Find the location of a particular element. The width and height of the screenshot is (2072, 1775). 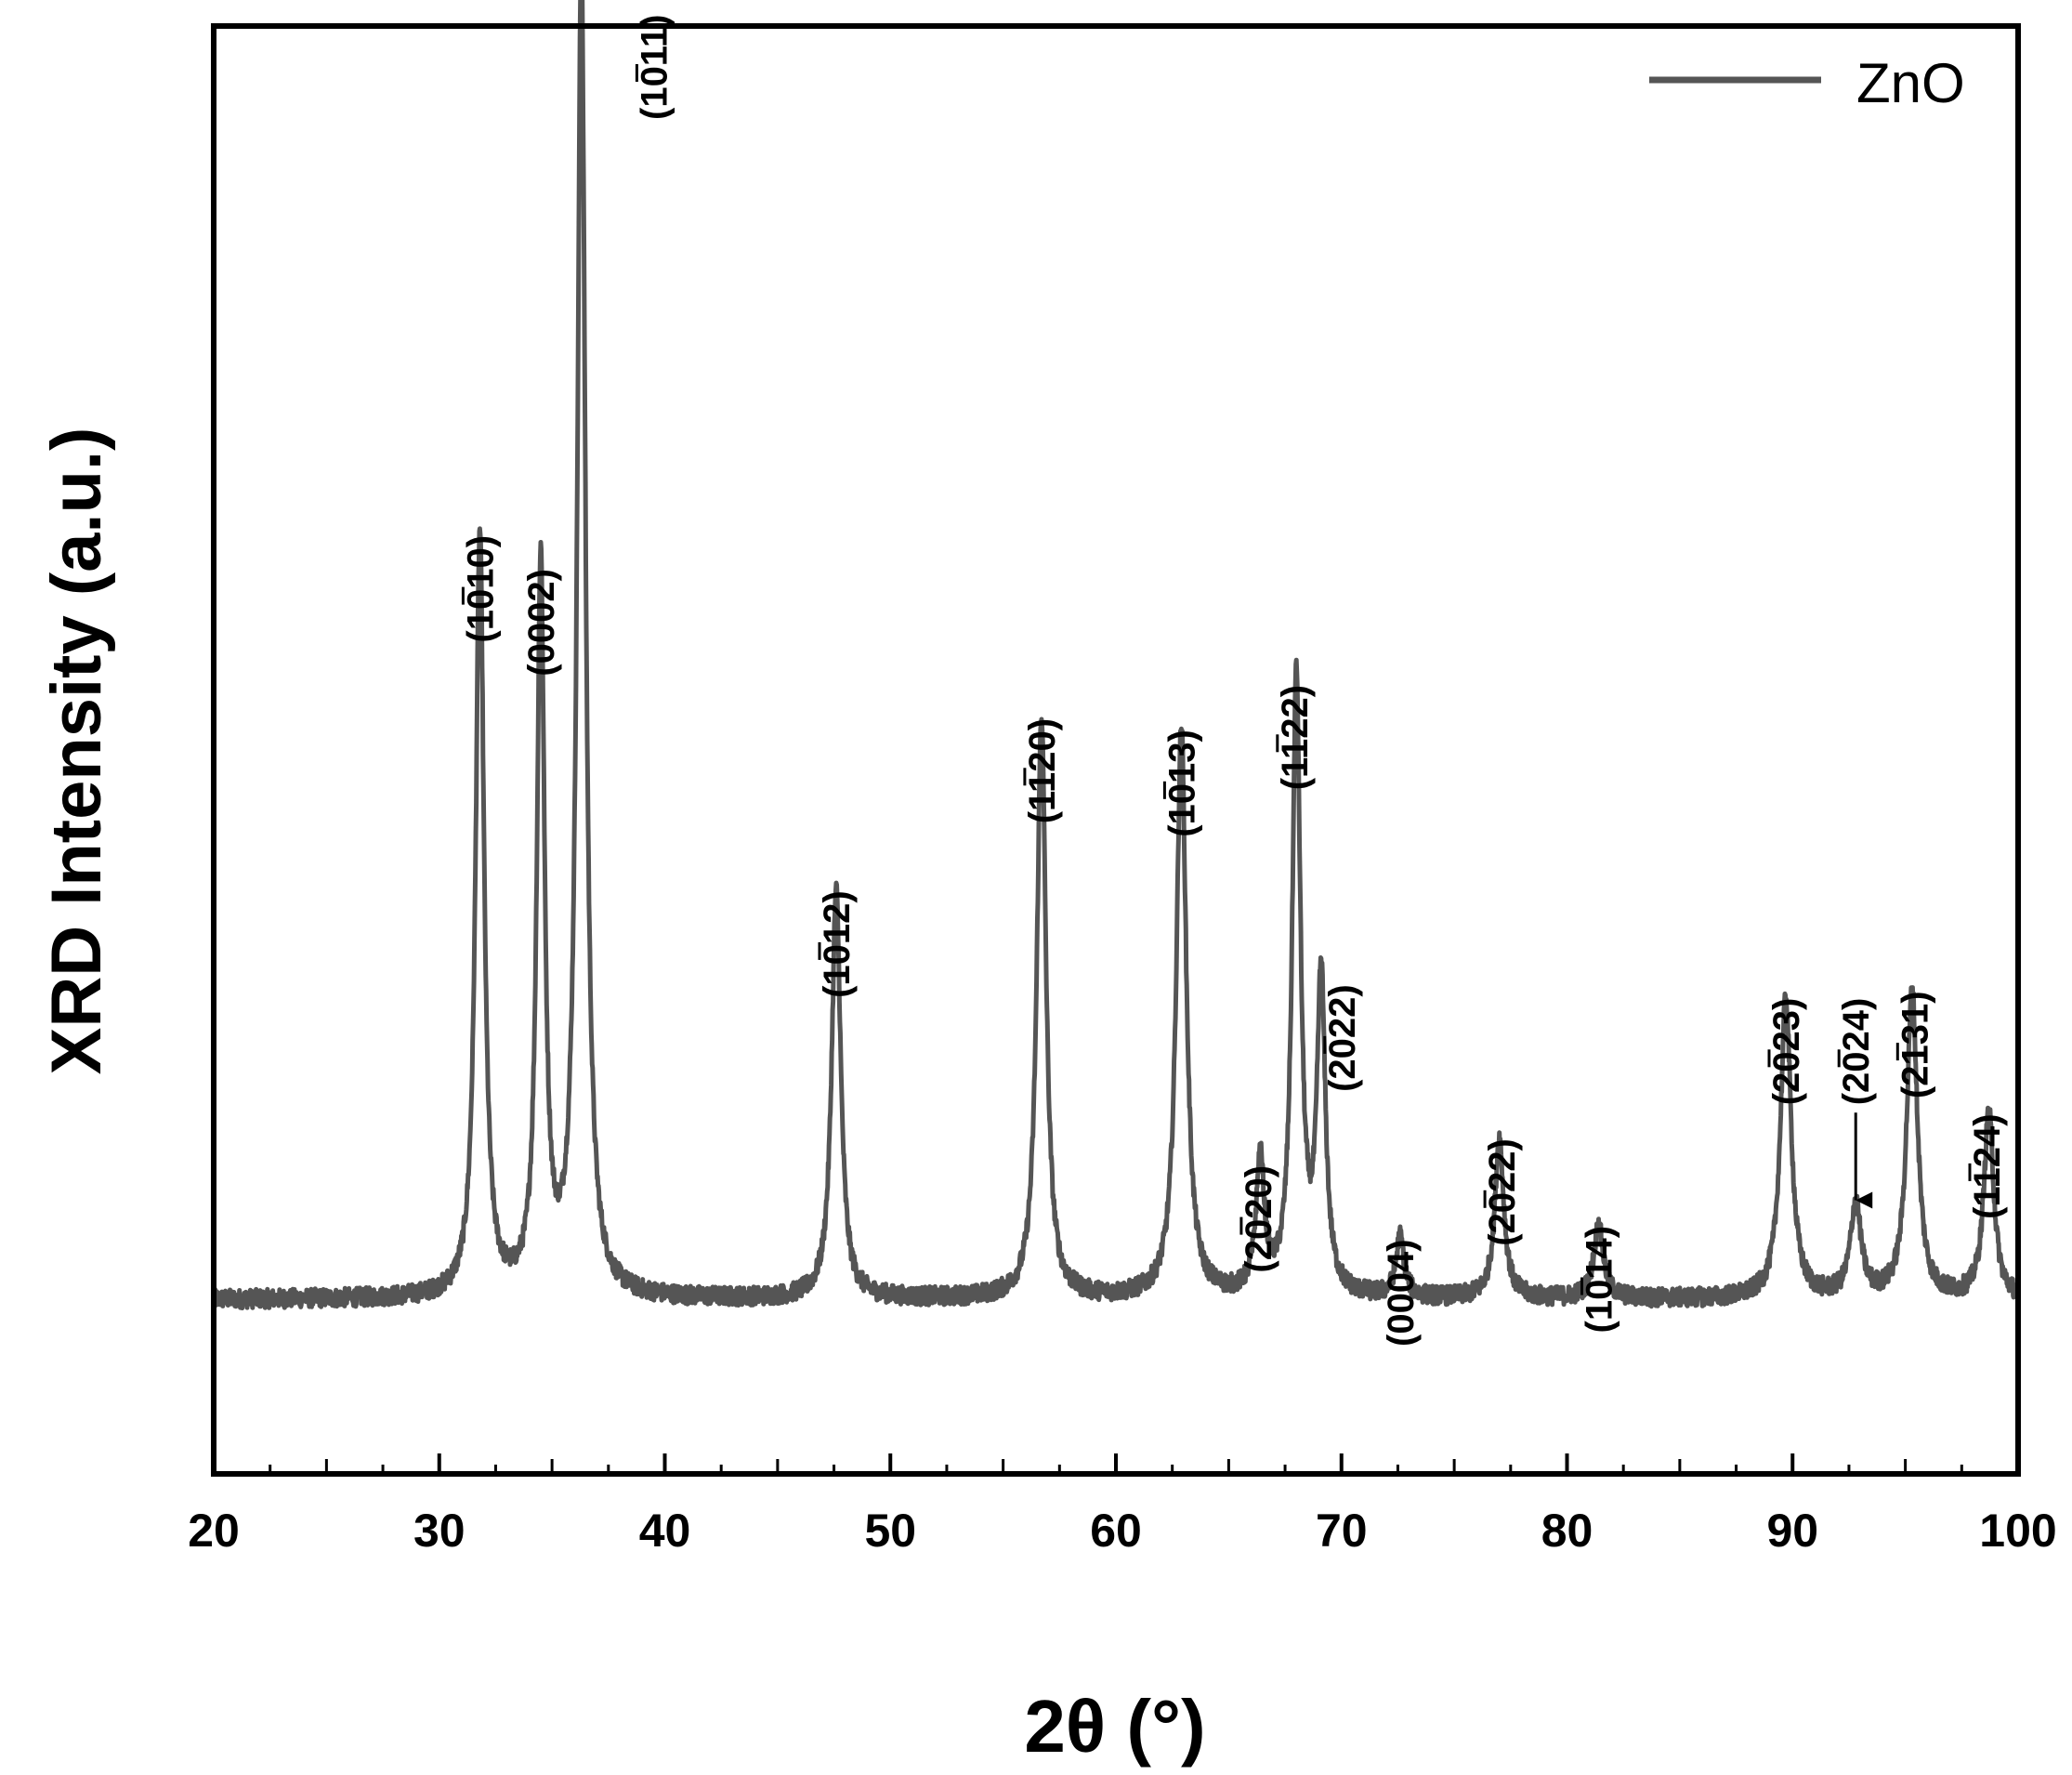

legend: ZnO is located at coordinates (1807, 83).